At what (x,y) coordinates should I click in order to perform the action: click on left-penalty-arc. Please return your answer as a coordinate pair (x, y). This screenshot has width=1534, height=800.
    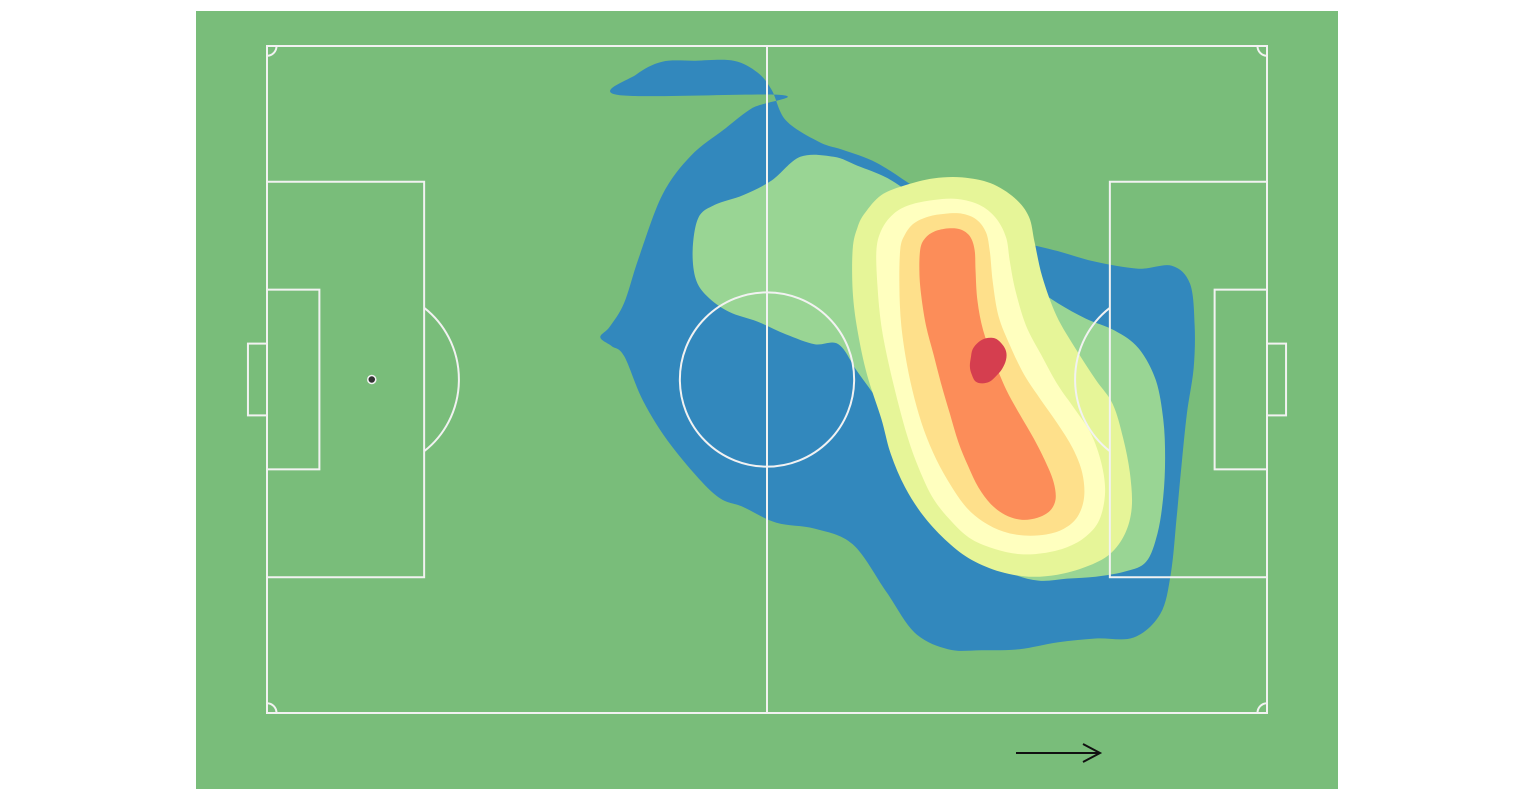
    Looking at the image, I should click on (441, 379).